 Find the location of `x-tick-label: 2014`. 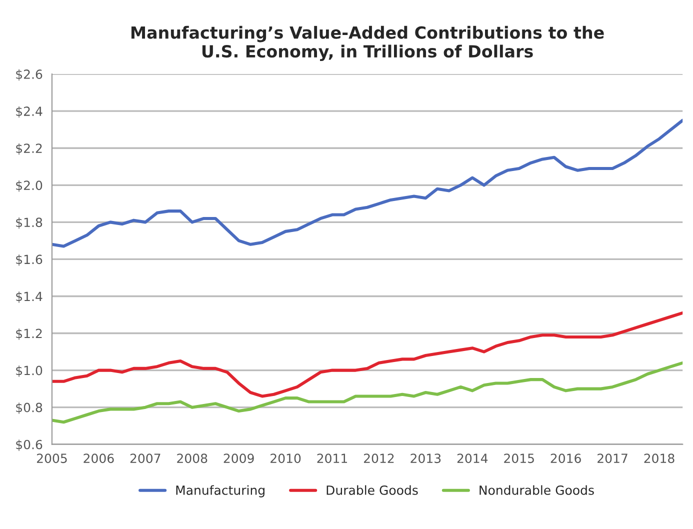

x-tick-label: 2014 is located at coordinates (472, 459).